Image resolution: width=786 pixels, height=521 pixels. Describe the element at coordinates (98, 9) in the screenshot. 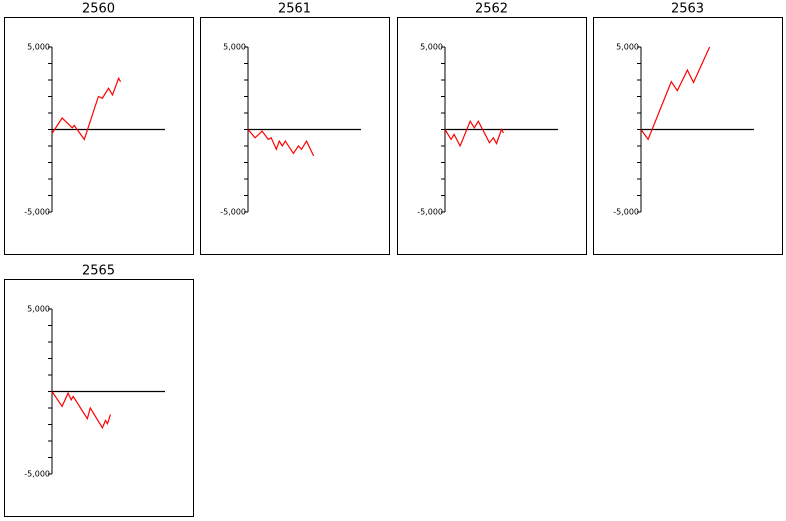

I see `panel-title: 2560` at that location.